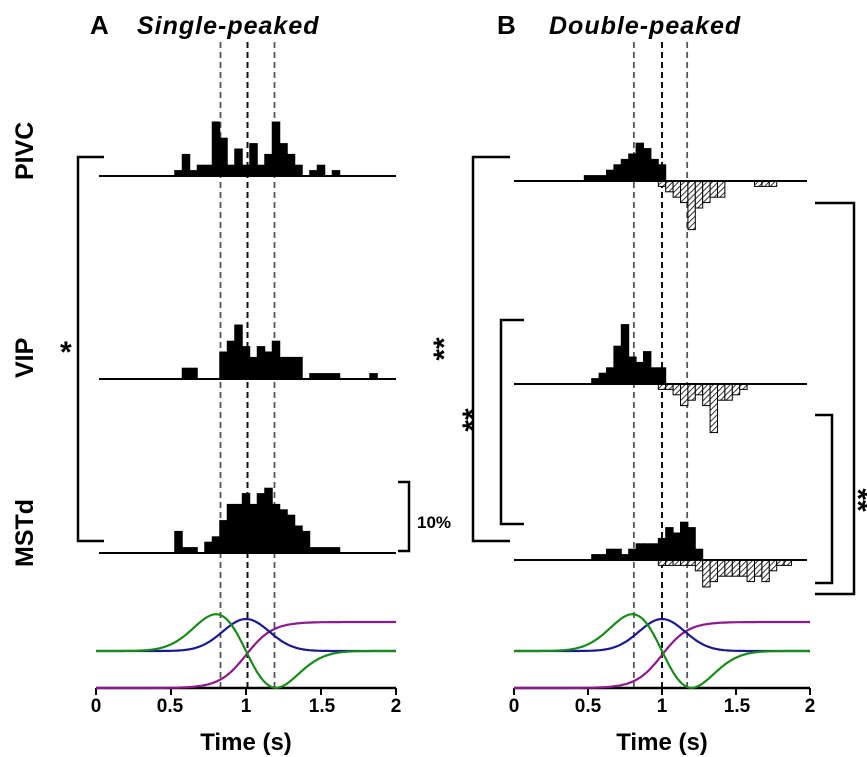  What do you see at coordinates (66, 352) in the screenshot?
I see `sig-a: *` at bounding box center [66, 352].